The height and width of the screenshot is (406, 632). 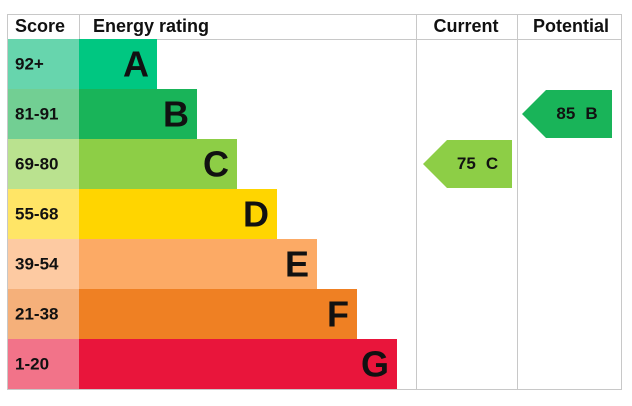 I want to click on score-label: 69-80, so click(x=36, y=163).